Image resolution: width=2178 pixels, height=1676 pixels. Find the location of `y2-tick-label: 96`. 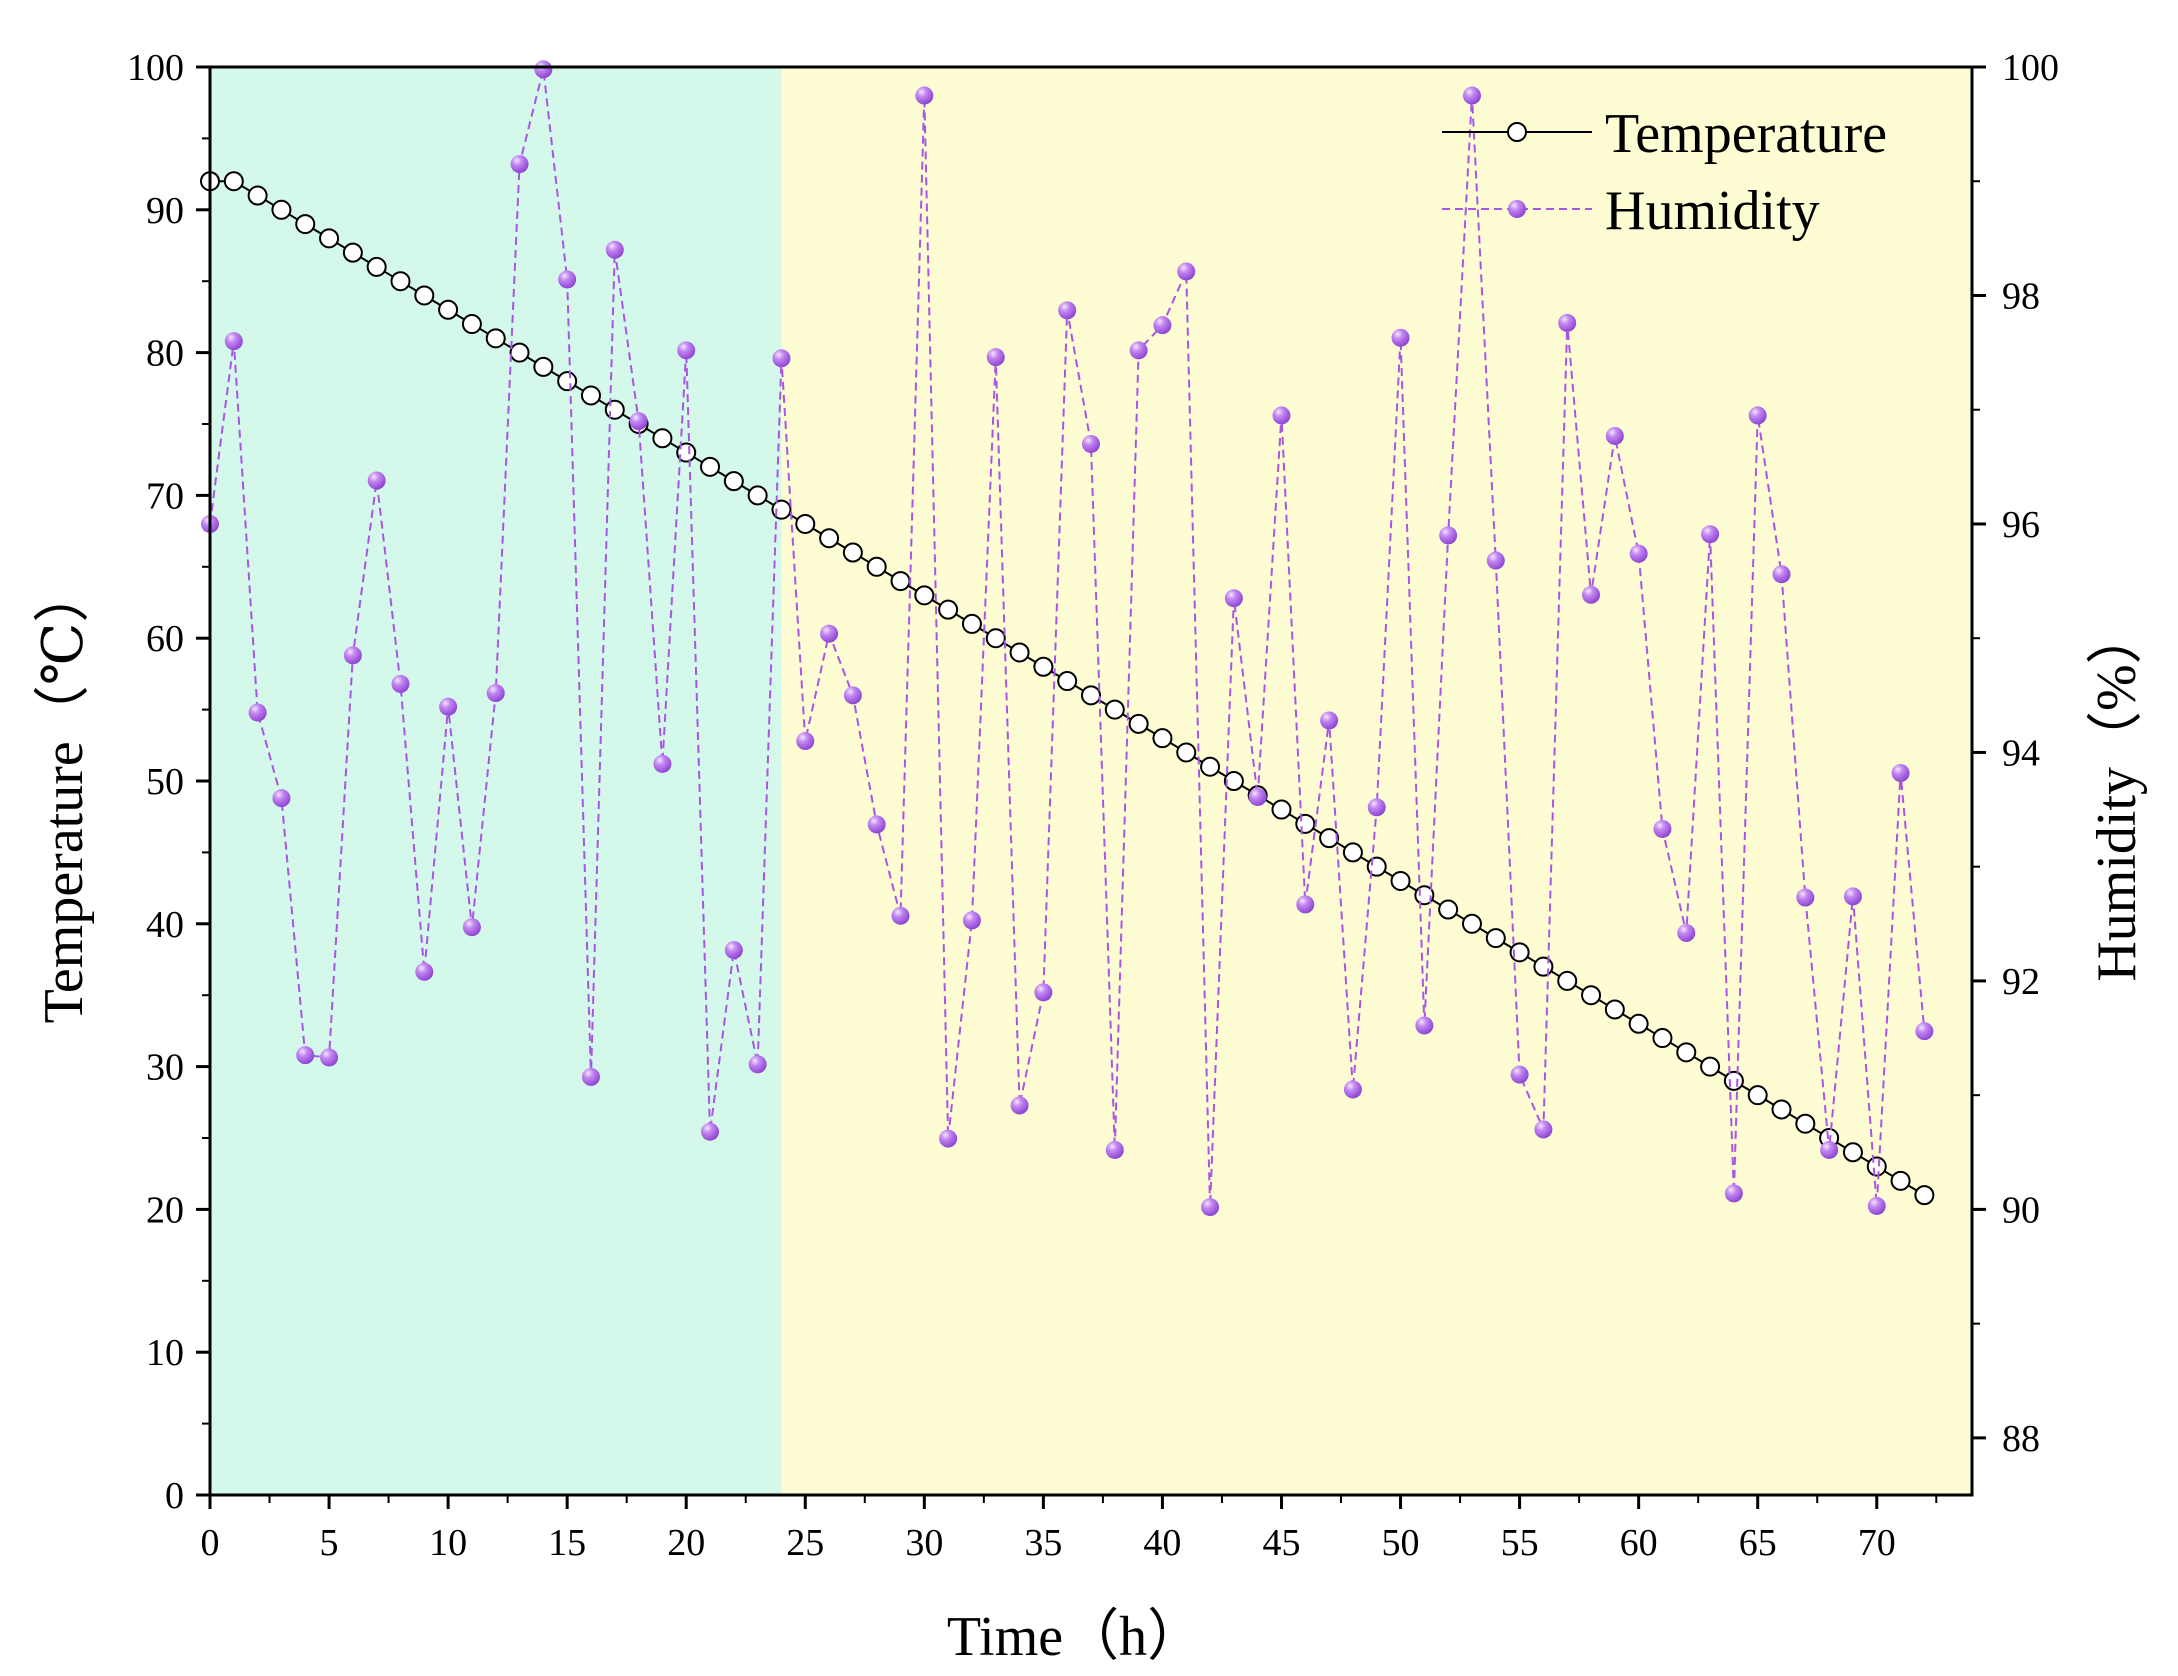

y2-tick-label: 96 is located at coordinates (2021, 525).